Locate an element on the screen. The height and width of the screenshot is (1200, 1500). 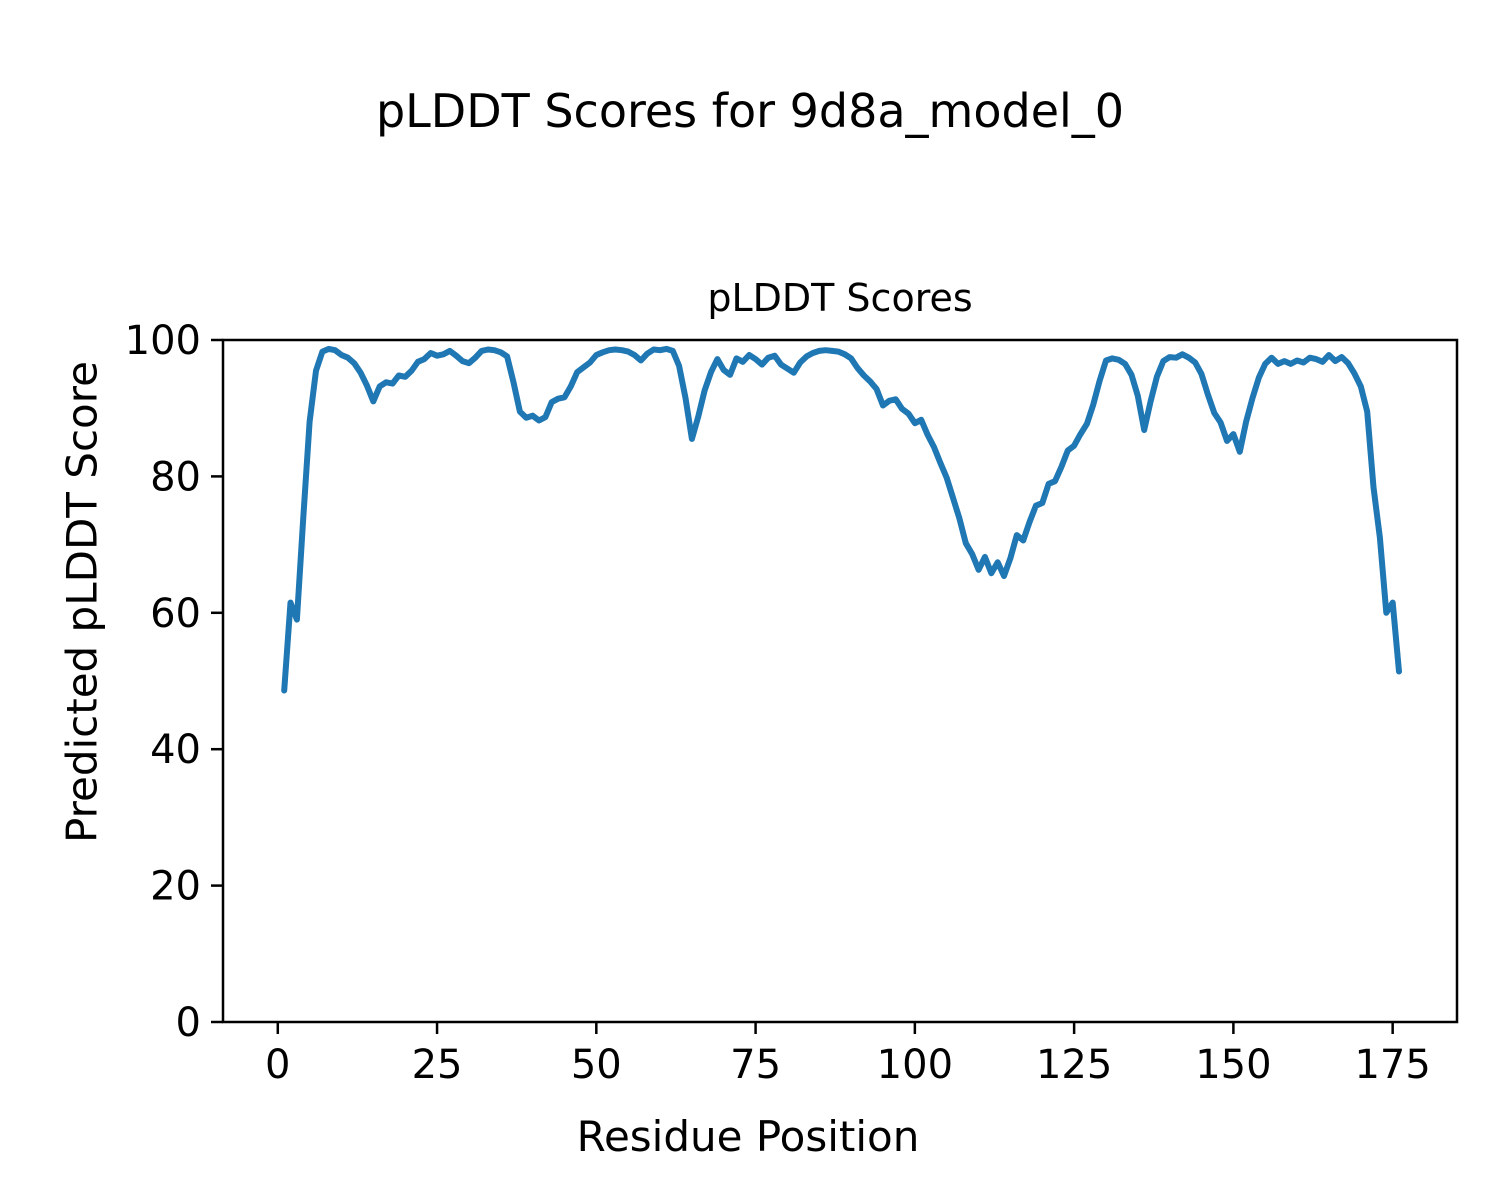
x-tick-label: 0 is located at coordinates (277, 1065).